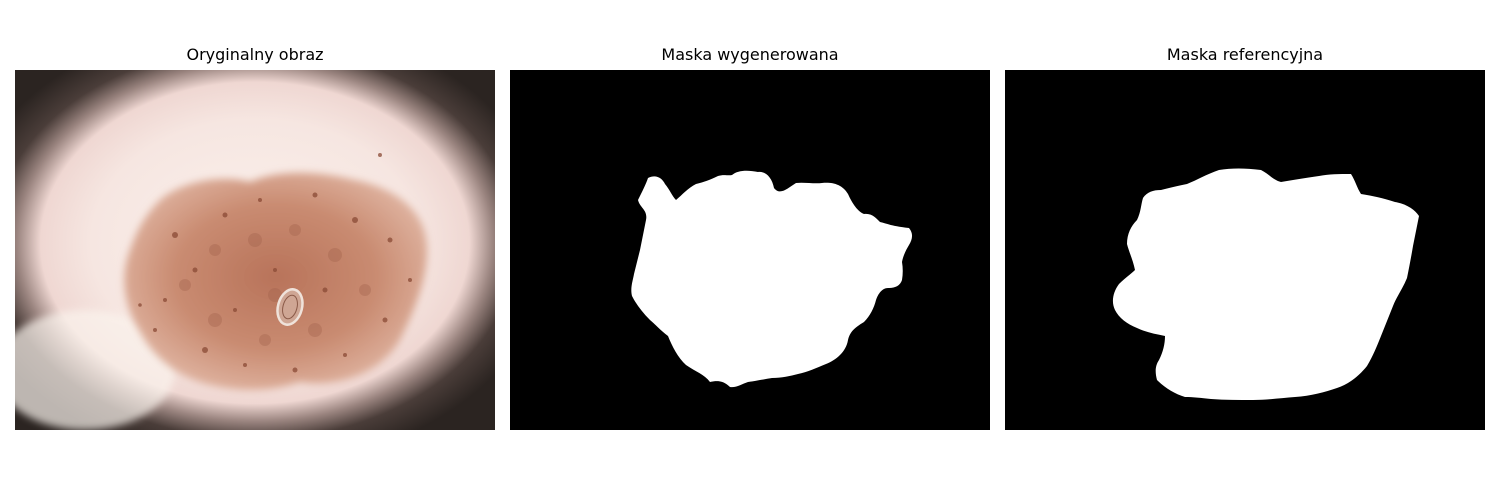  I want to click on lesion-globules, so click(275, 285).